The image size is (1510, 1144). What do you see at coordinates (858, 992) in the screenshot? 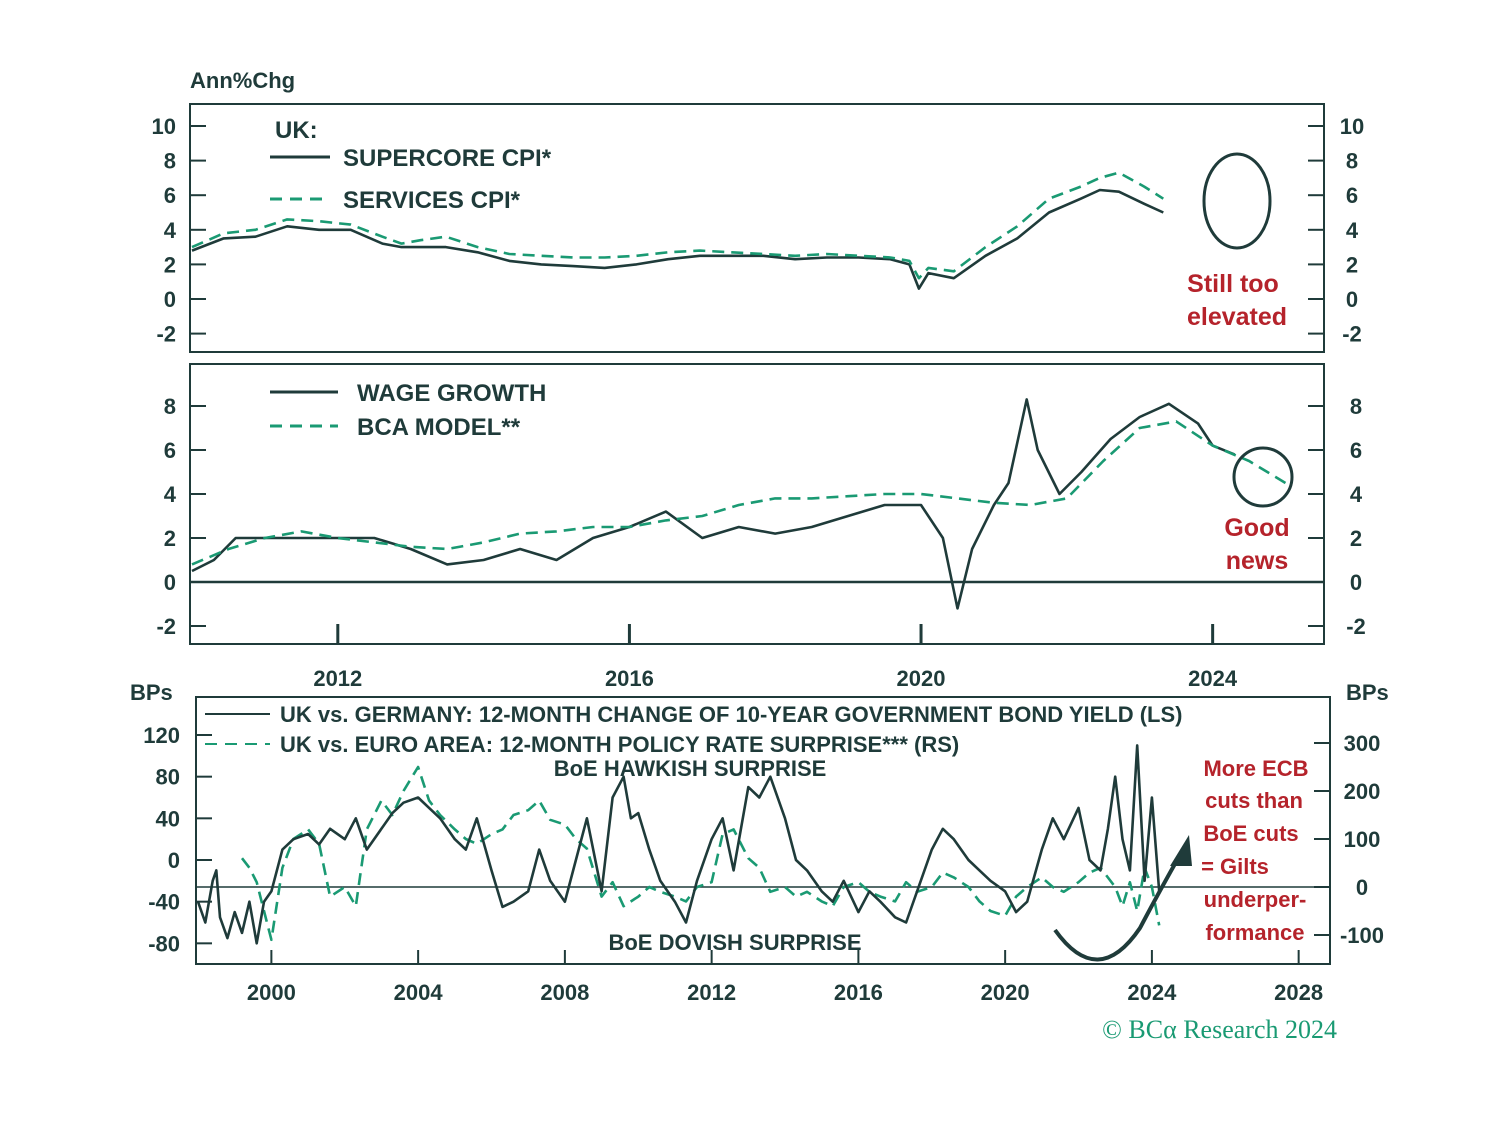
I see `panel3-xtick-label: 2016` at bounding box center [858, 992].